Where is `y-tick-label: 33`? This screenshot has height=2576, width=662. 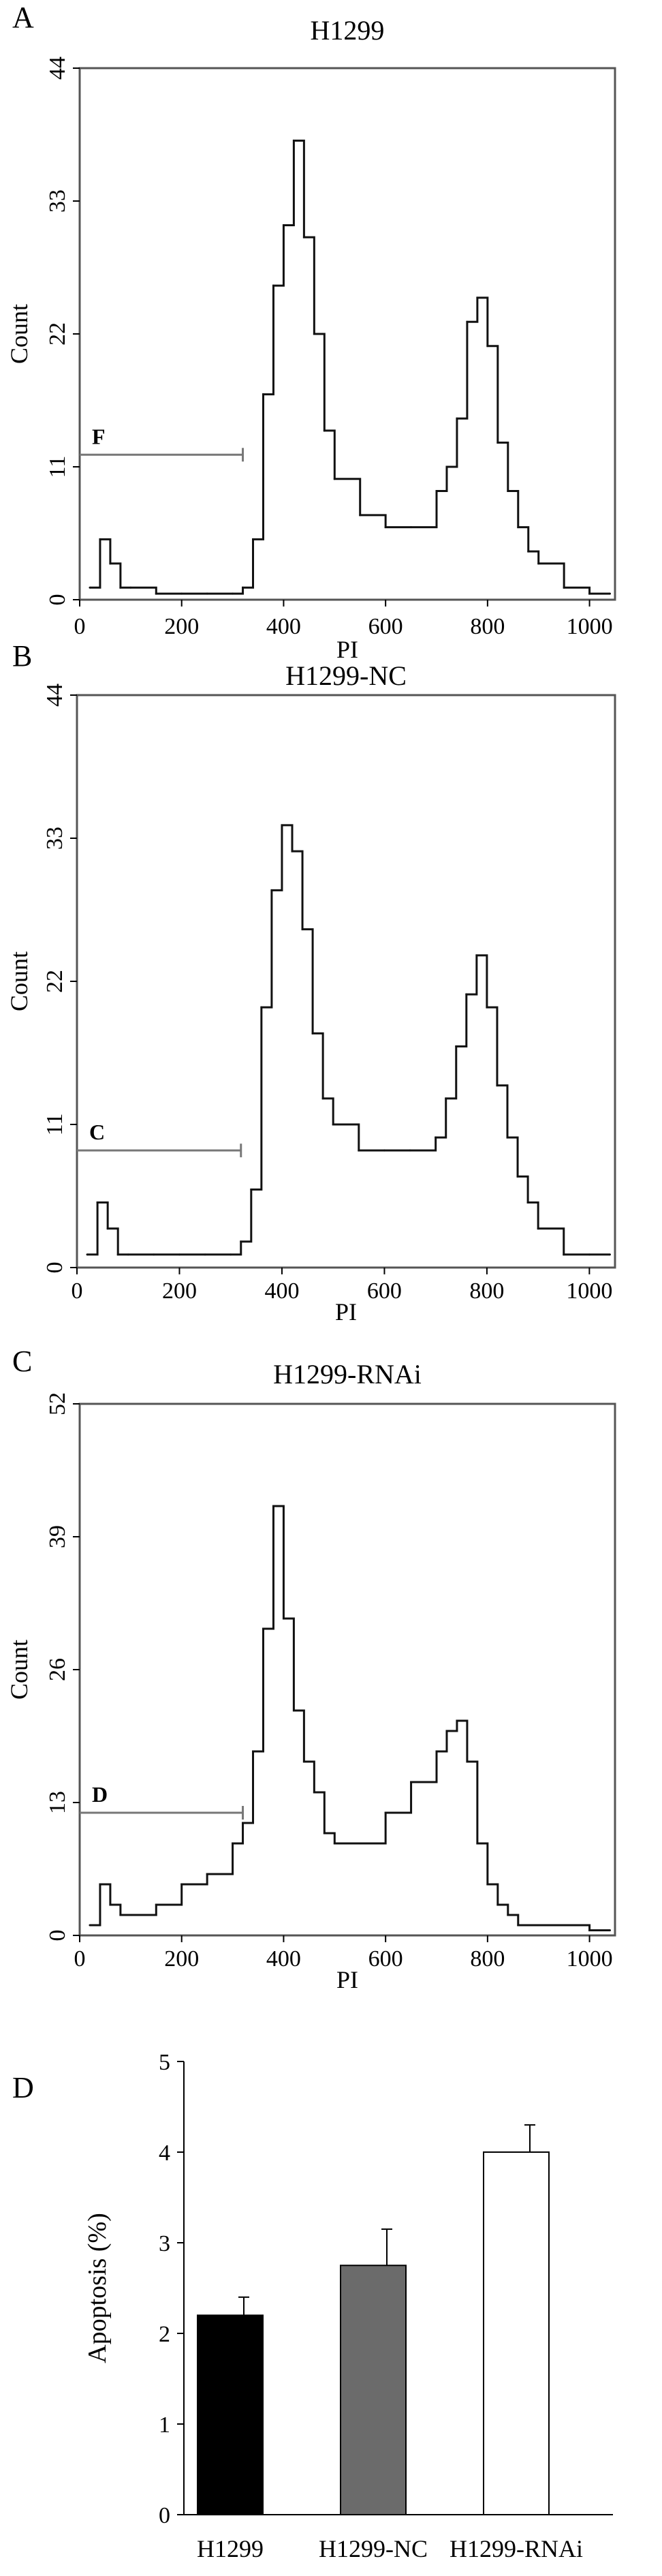 y-tick-label: 33 is located at coordinates (54, 838).